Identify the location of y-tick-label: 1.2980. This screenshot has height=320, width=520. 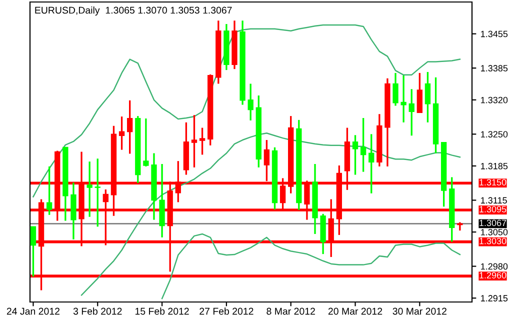
(494, 266).